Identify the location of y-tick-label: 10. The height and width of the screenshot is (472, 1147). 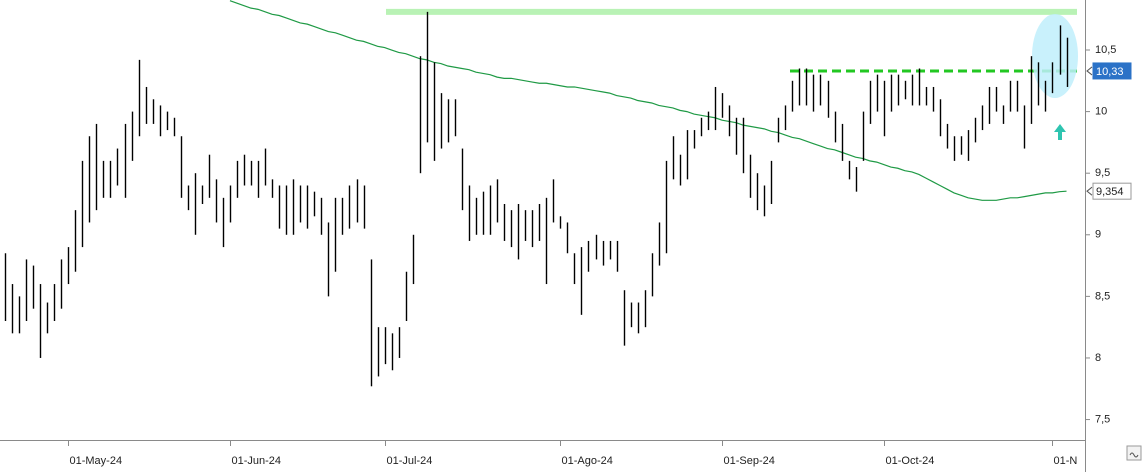
(1101, 112).